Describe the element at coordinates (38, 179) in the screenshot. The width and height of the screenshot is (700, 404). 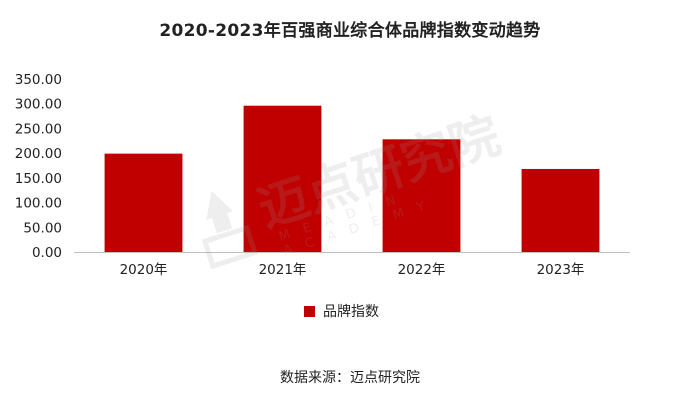
I see `y-tick-label: 150.00` at that location.